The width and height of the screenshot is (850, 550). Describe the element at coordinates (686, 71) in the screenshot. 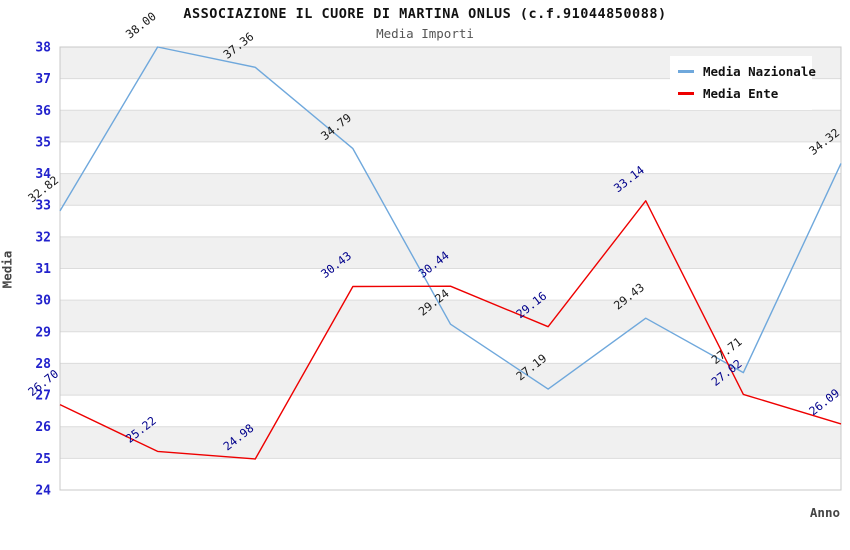

I see `line-swatch-media-nazionale-icon` at that location.